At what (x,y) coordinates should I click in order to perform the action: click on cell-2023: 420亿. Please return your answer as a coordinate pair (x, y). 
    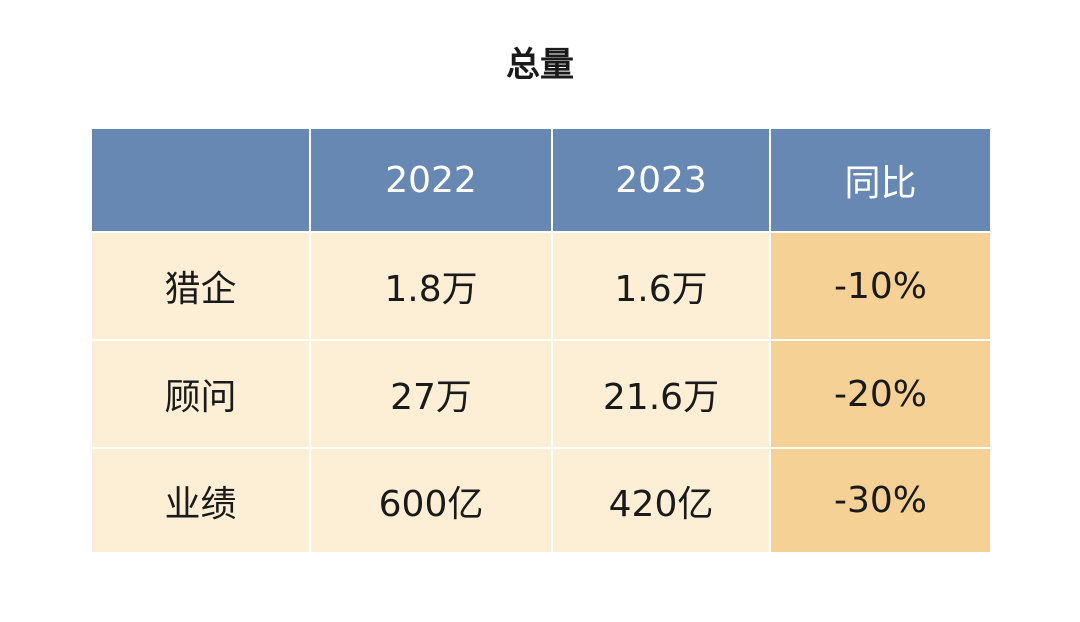
    Looking at the image, I should click on (661, 500).